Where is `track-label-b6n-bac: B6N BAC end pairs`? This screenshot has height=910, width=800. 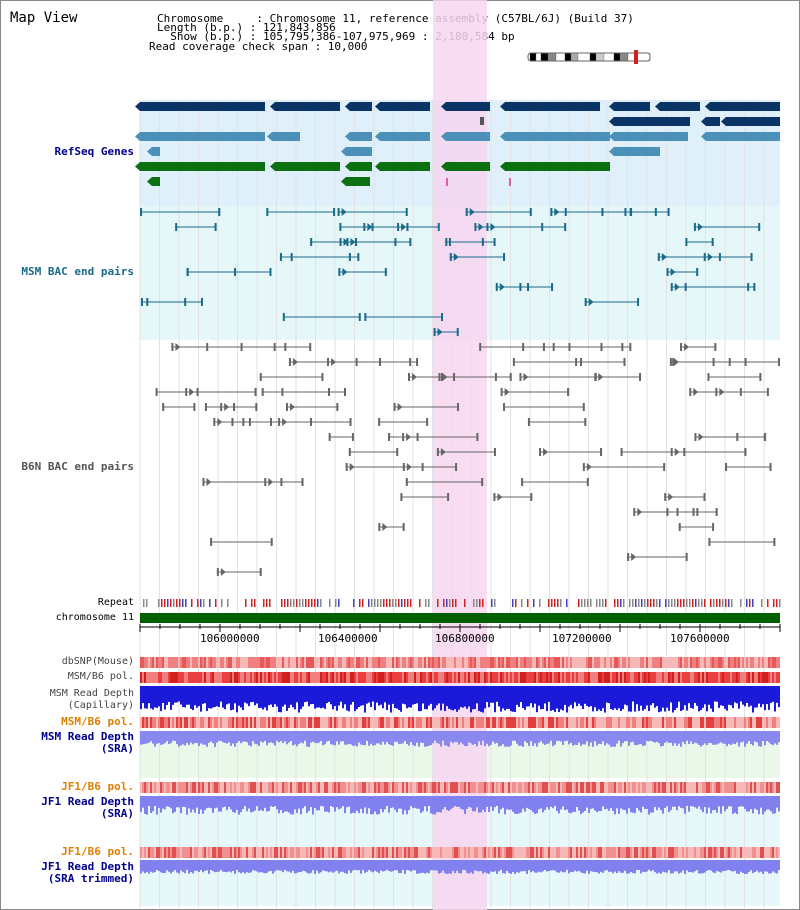
track-label-b6n-bac: B6N BAC end pairs is located at coordinates (77, 466).